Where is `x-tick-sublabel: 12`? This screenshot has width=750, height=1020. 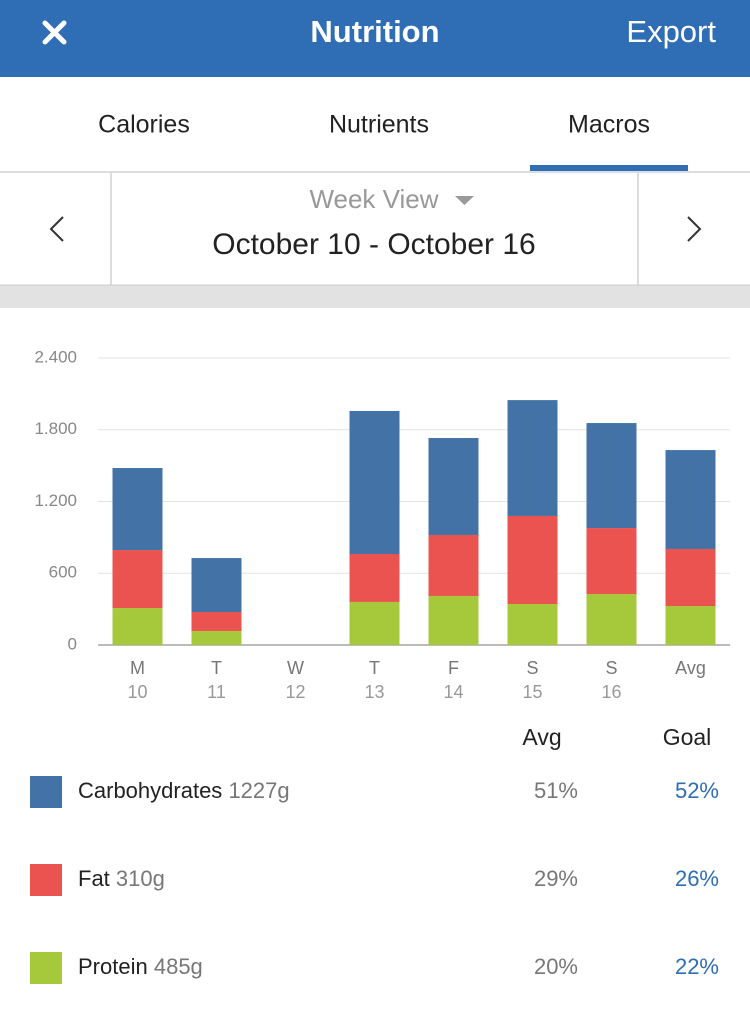
x-tick-sublabel: 12 is located at coordinates (295, 692).